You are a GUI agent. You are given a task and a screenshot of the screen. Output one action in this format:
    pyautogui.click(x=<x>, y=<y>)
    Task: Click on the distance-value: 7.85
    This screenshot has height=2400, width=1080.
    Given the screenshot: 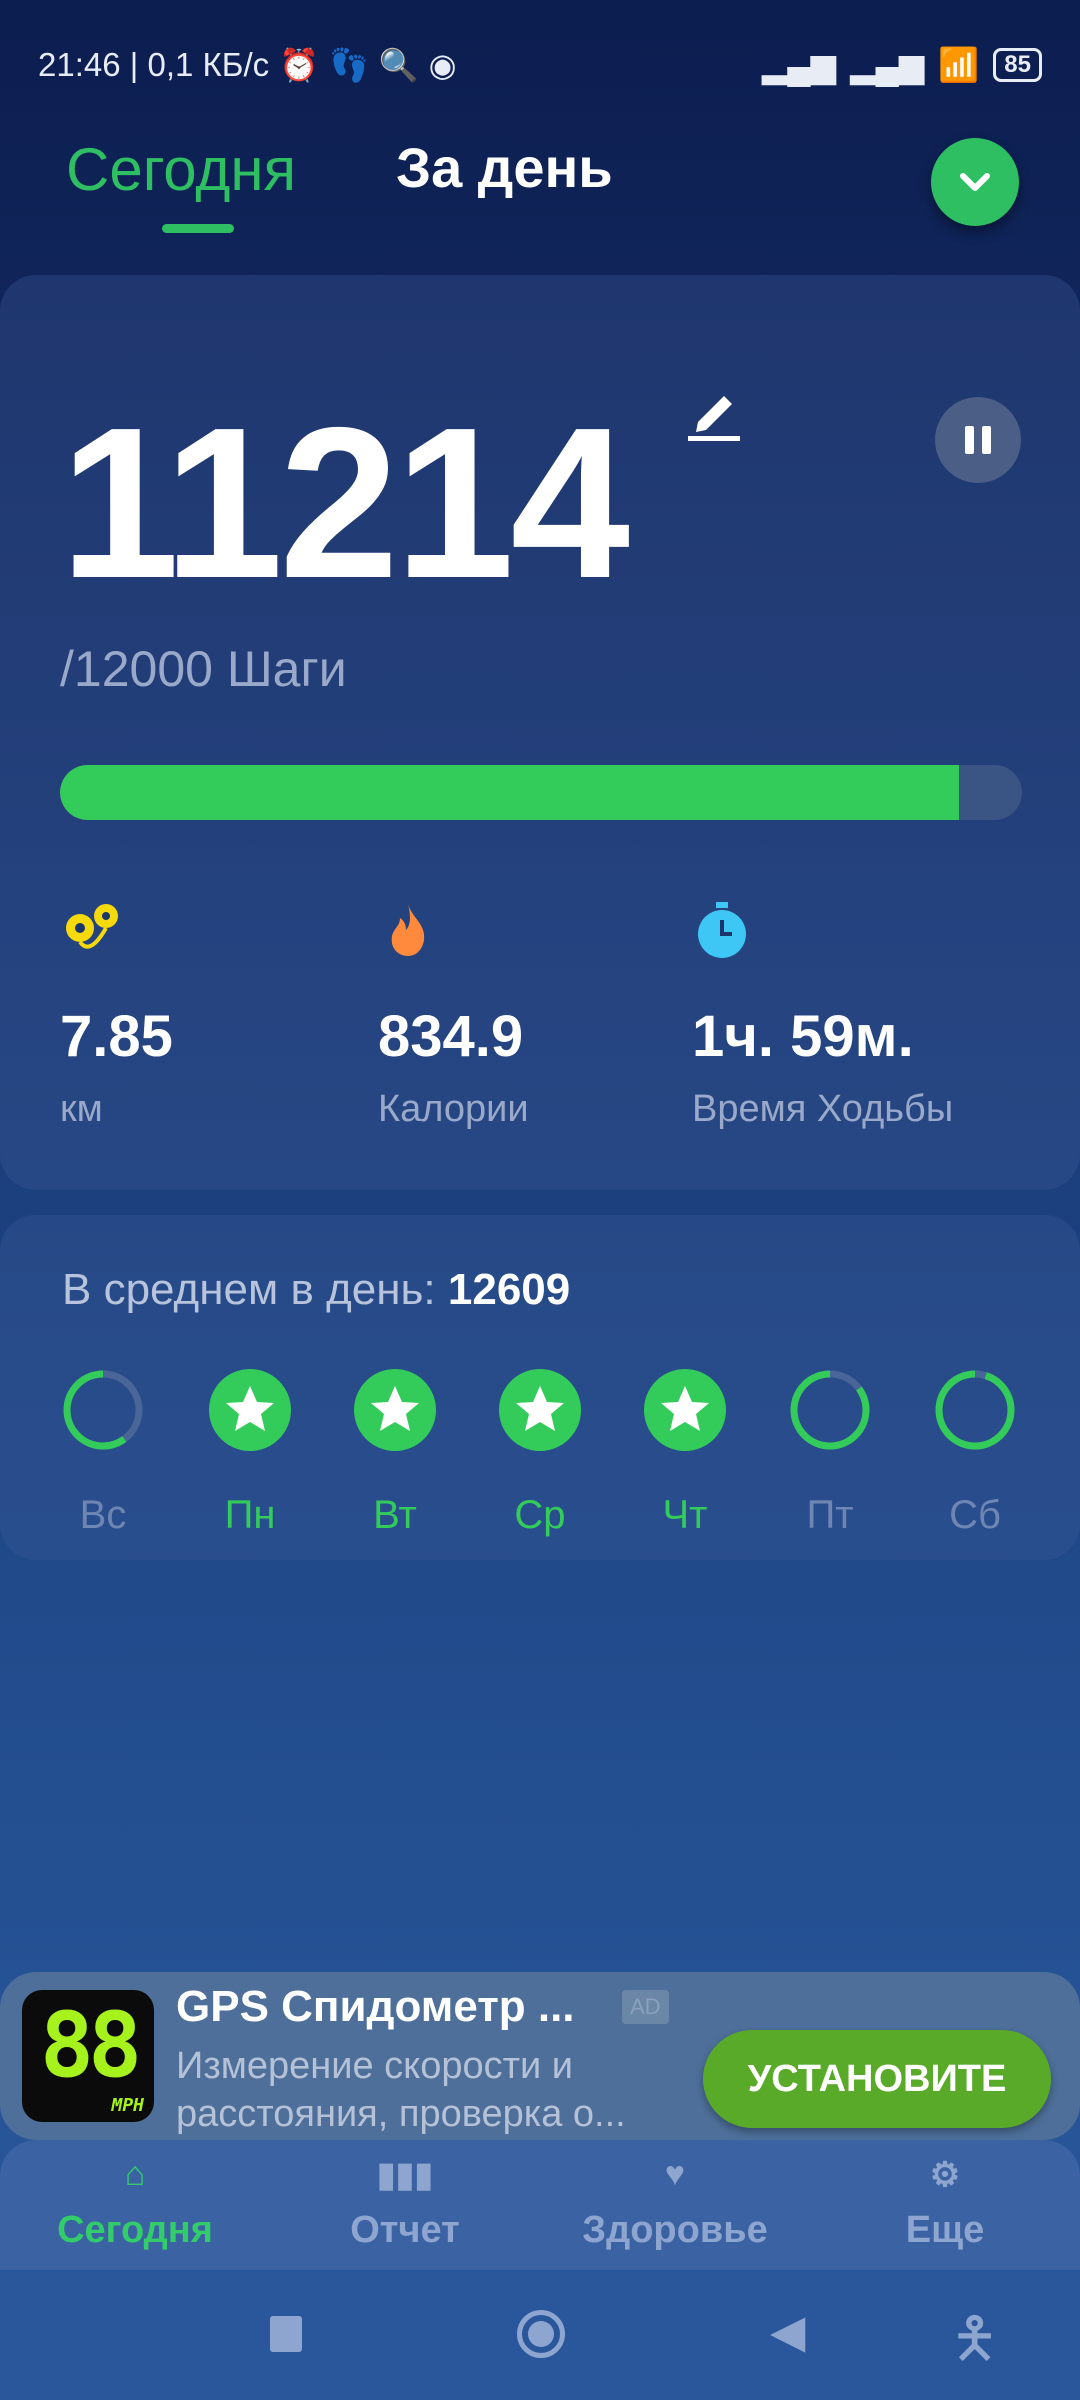 What is the action you would take?
    pyautogui.click(x=116, y=1036)
    